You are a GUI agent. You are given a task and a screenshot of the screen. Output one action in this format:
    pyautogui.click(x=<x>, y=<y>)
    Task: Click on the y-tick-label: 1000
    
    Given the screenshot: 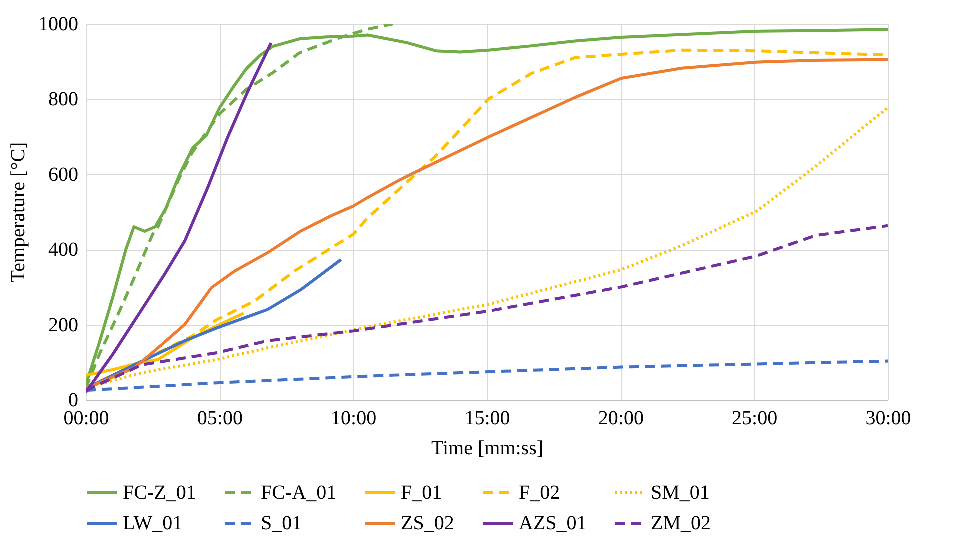 What is the action you would take?
    pyautogui.click(x=58, y=25)
    